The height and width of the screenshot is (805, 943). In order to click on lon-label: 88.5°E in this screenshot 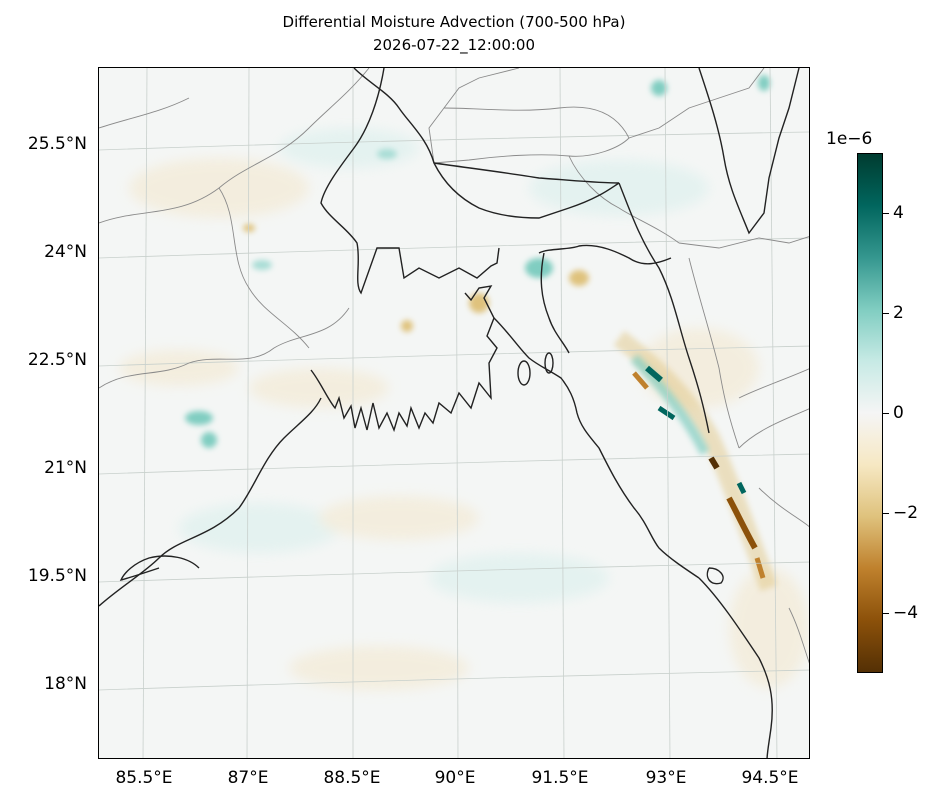, I will do `click(352, 778)`.